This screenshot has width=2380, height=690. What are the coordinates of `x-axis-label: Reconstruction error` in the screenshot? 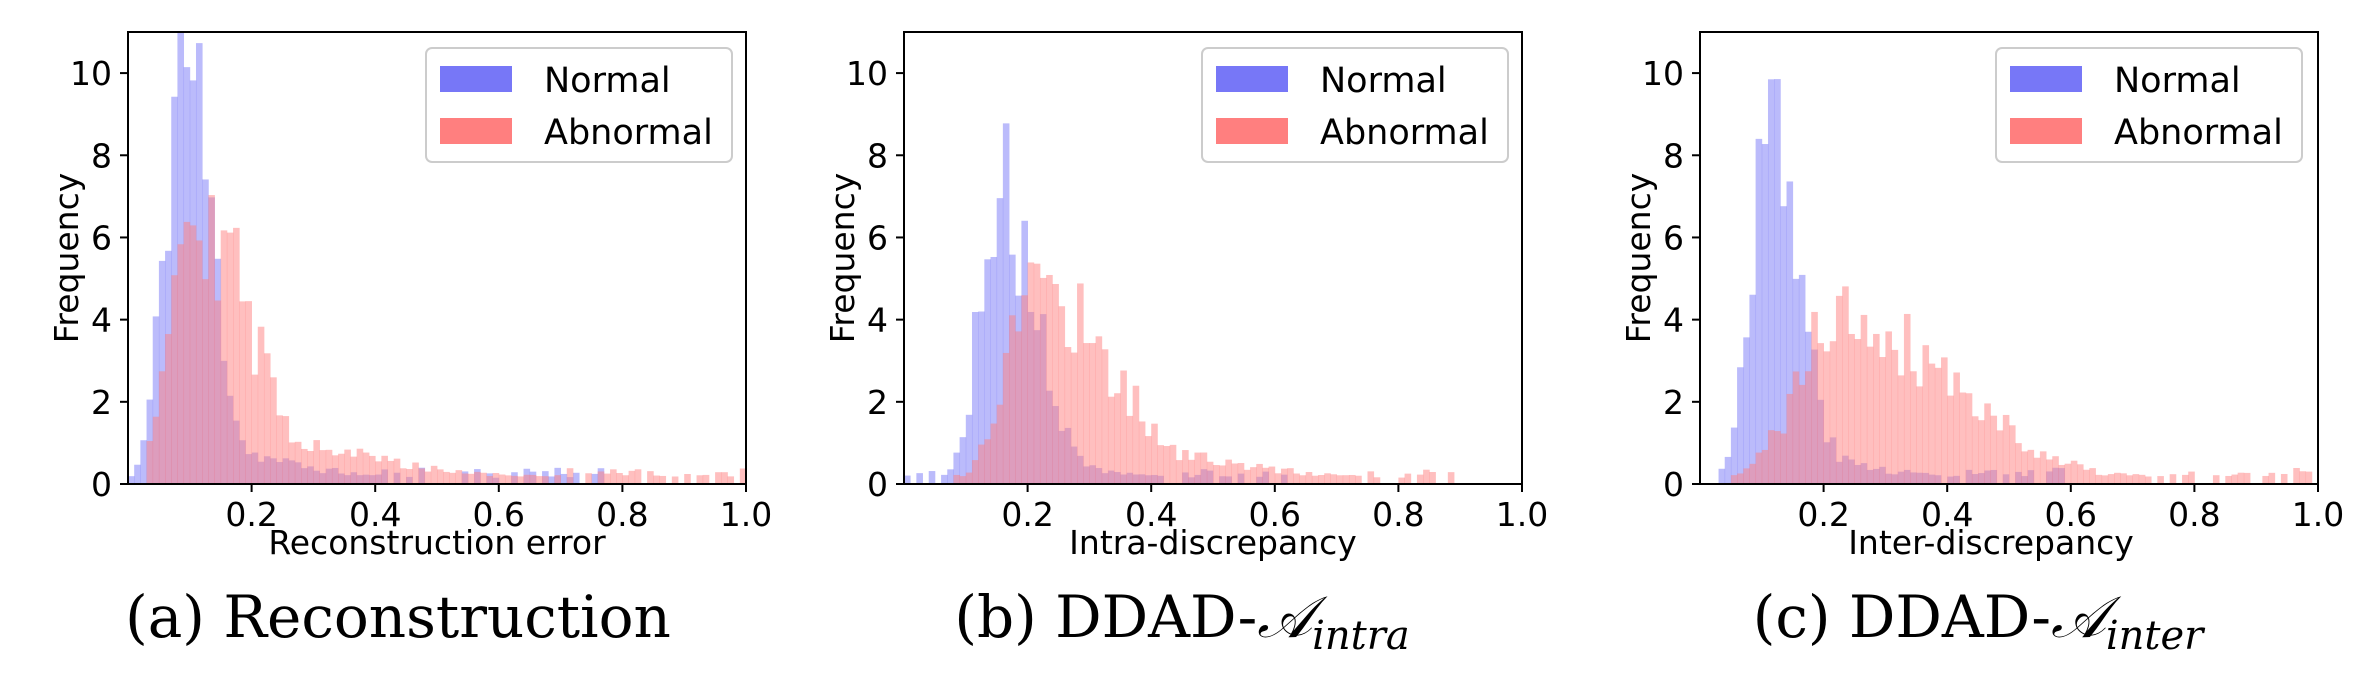 It's located at (437, 542).